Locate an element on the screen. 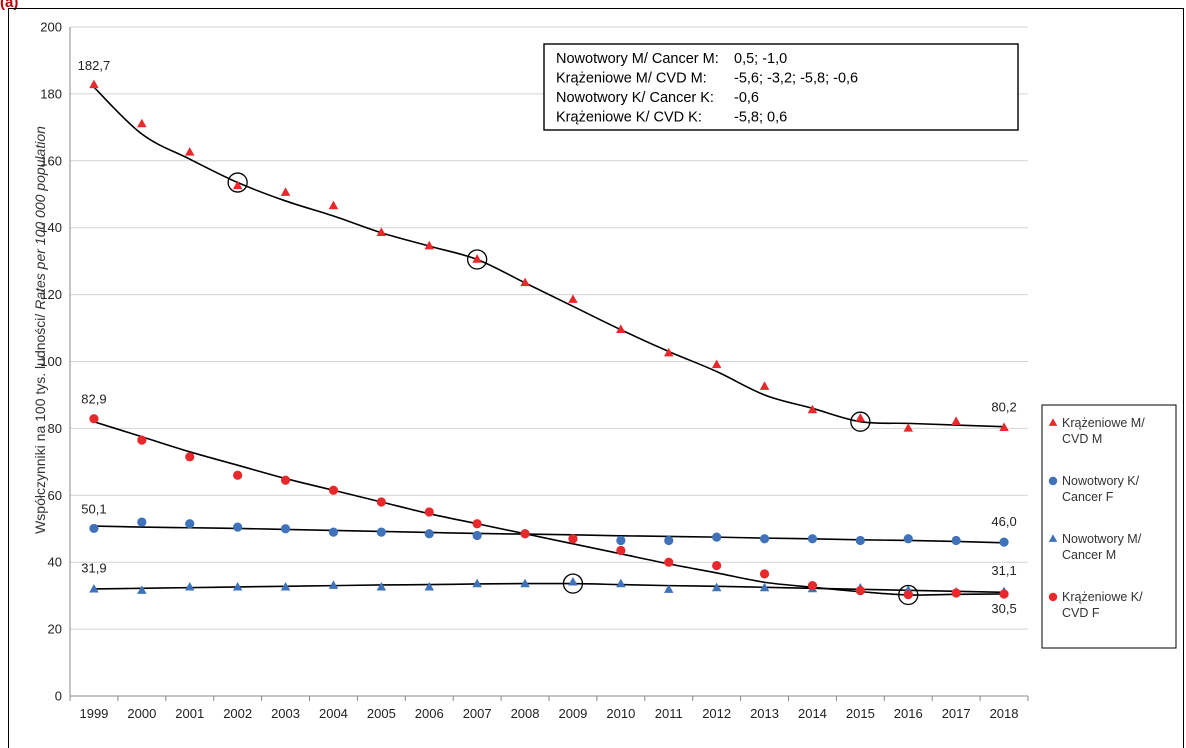 The image size is (1186, 748). data-label: 30,5 is located at coordinates (1003, 608).